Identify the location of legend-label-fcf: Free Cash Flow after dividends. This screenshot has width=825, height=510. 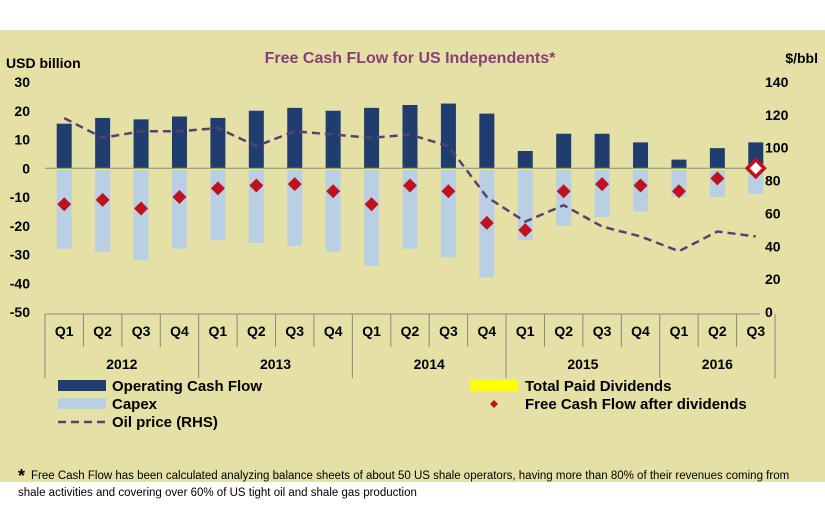
(636, 404).